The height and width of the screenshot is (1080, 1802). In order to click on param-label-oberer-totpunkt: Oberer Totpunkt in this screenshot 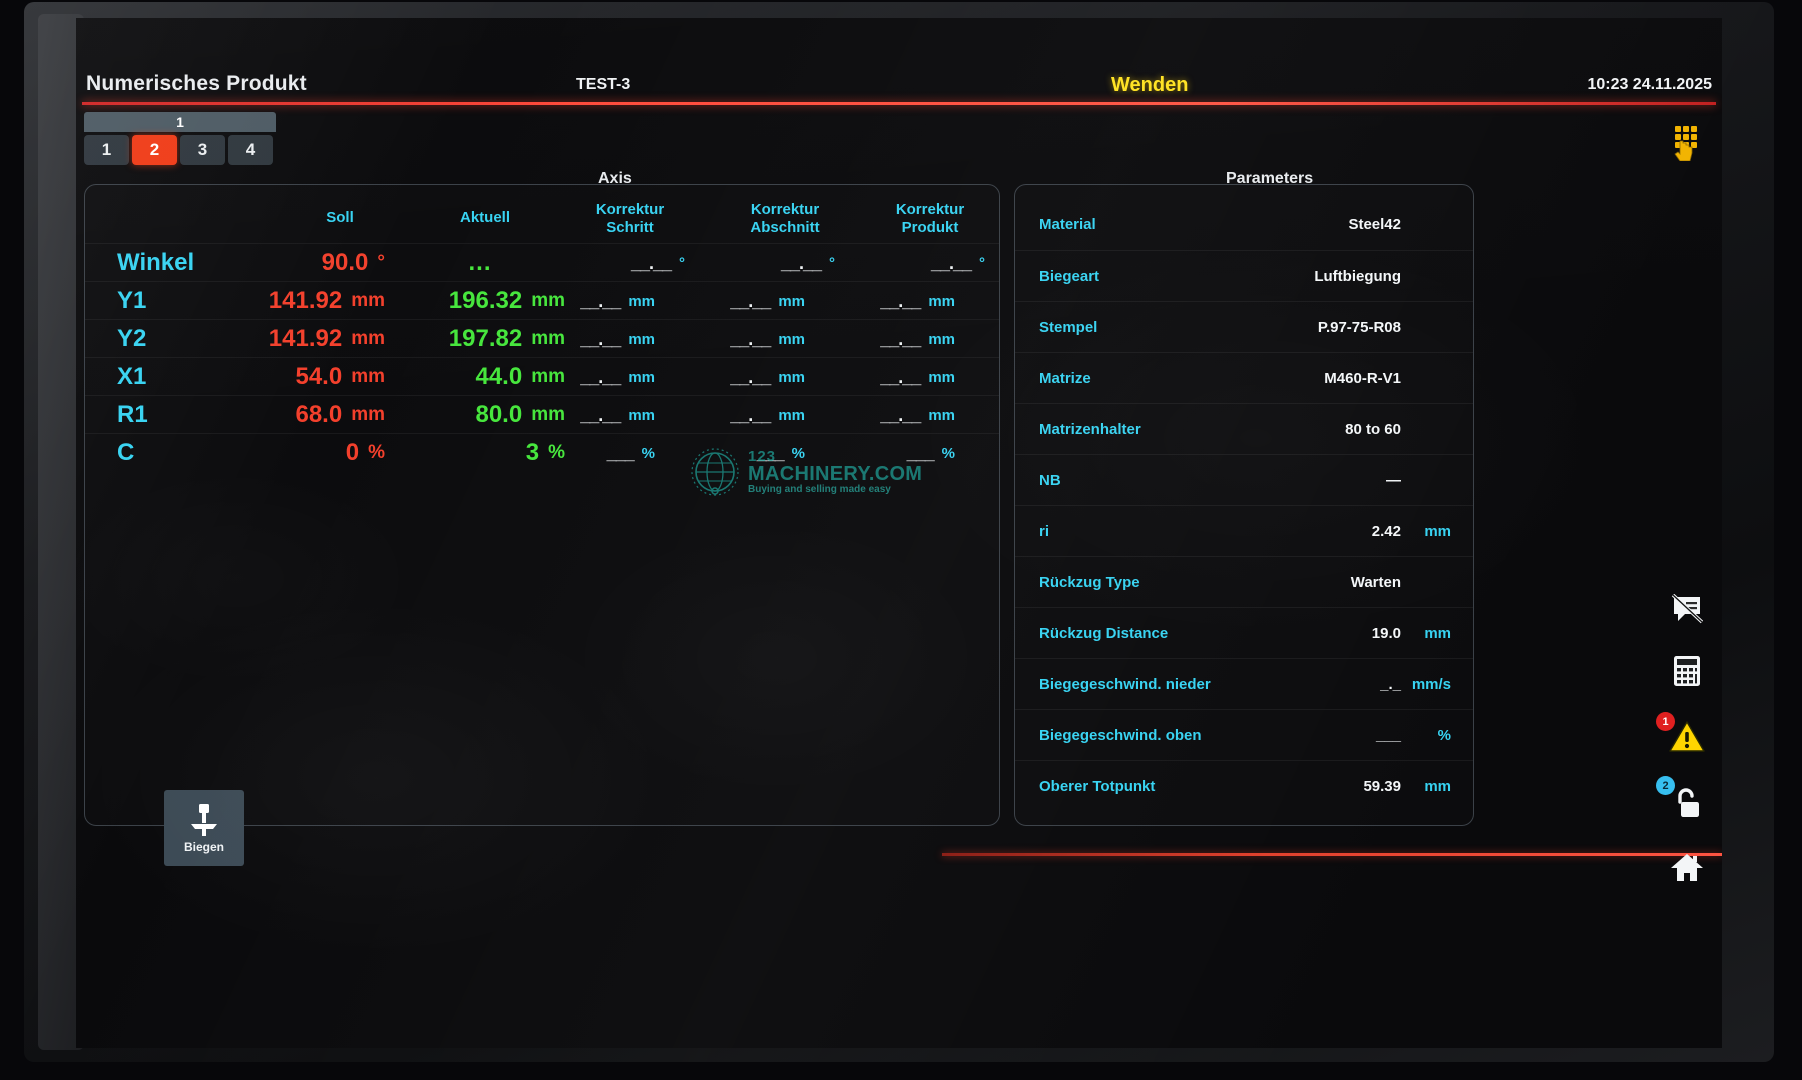, I will do `click(1097, 786)`.